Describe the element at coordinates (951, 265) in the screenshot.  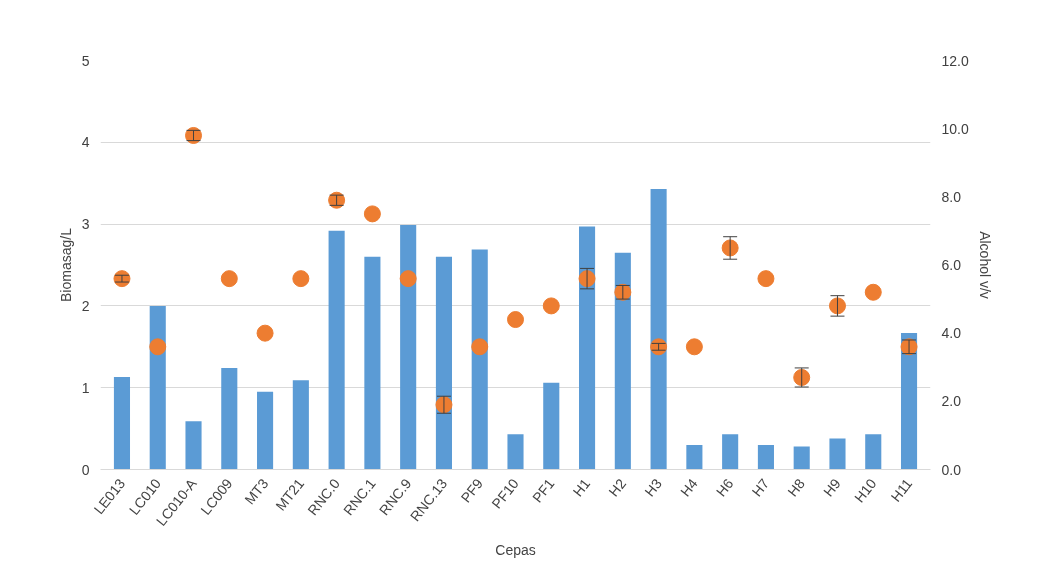
I see `y2-tick-label: 6.0` at that location.